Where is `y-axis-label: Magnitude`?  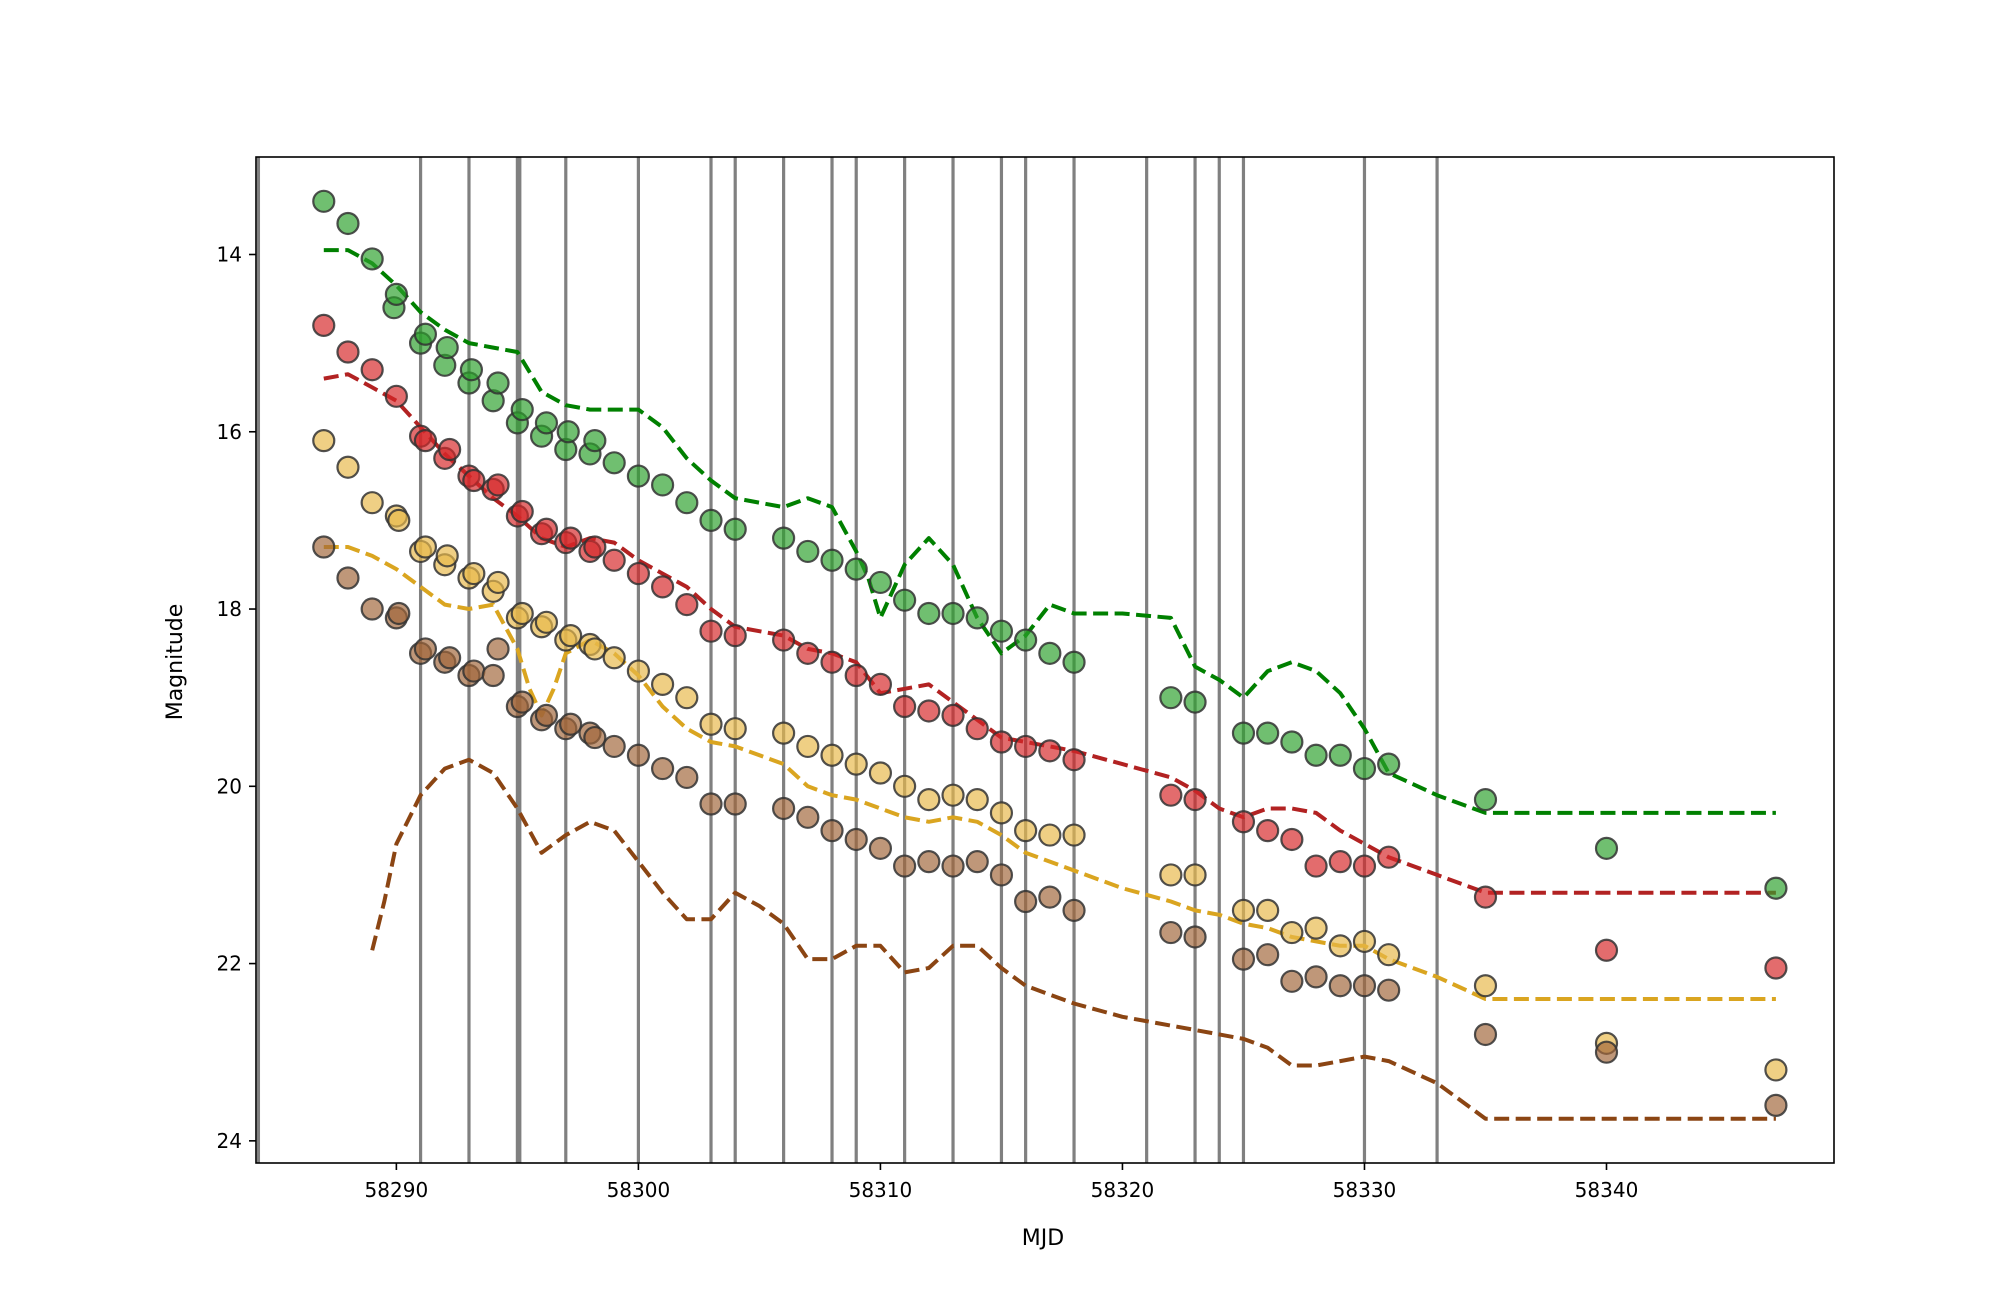 y-axis-label: Magnitude is located at coordinates (175, 662).